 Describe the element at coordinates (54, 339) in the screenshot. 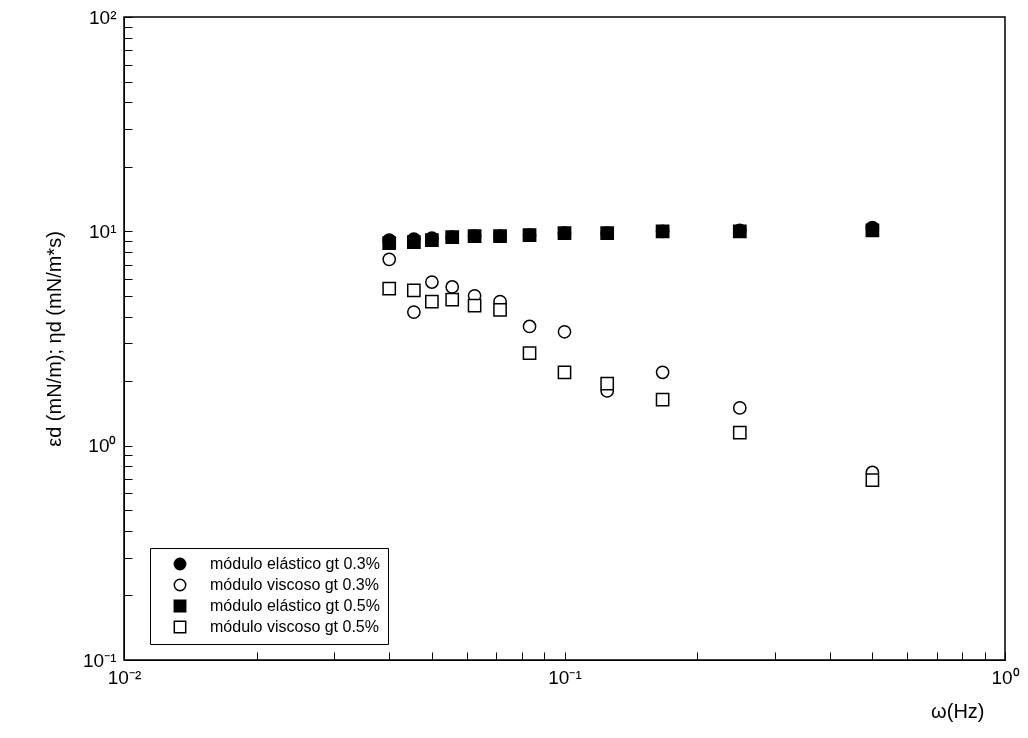

I see `y-axis-title: εd (mN/m); ηd (mN/m*s)` at that location.